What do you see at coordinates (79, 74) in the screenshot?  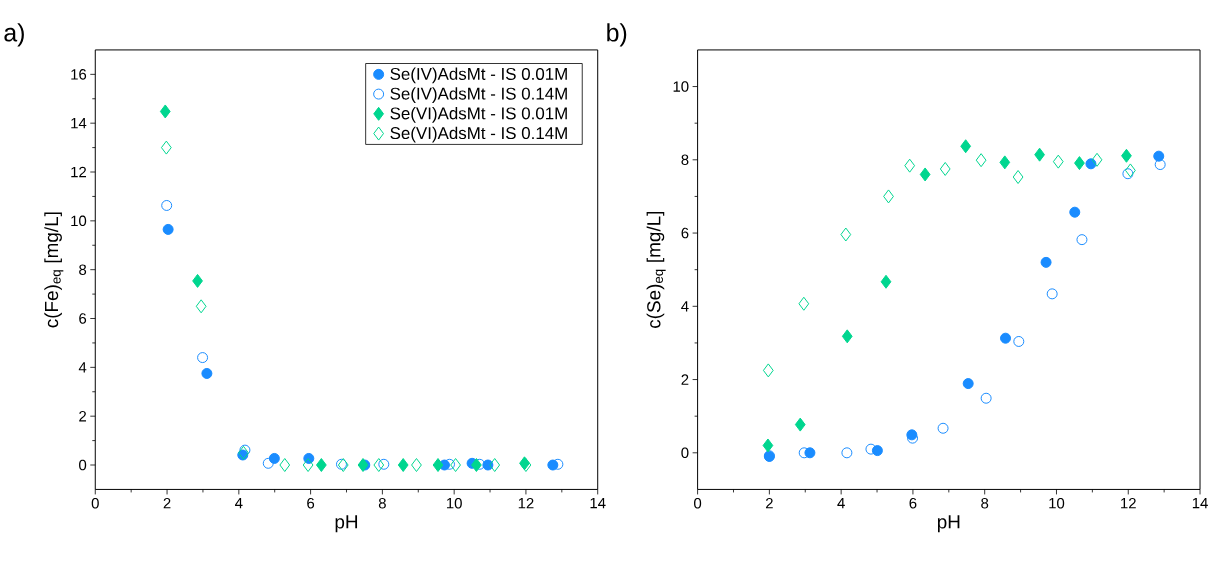 I see `y-tick-label: 16` at bounding box center [79, 74].